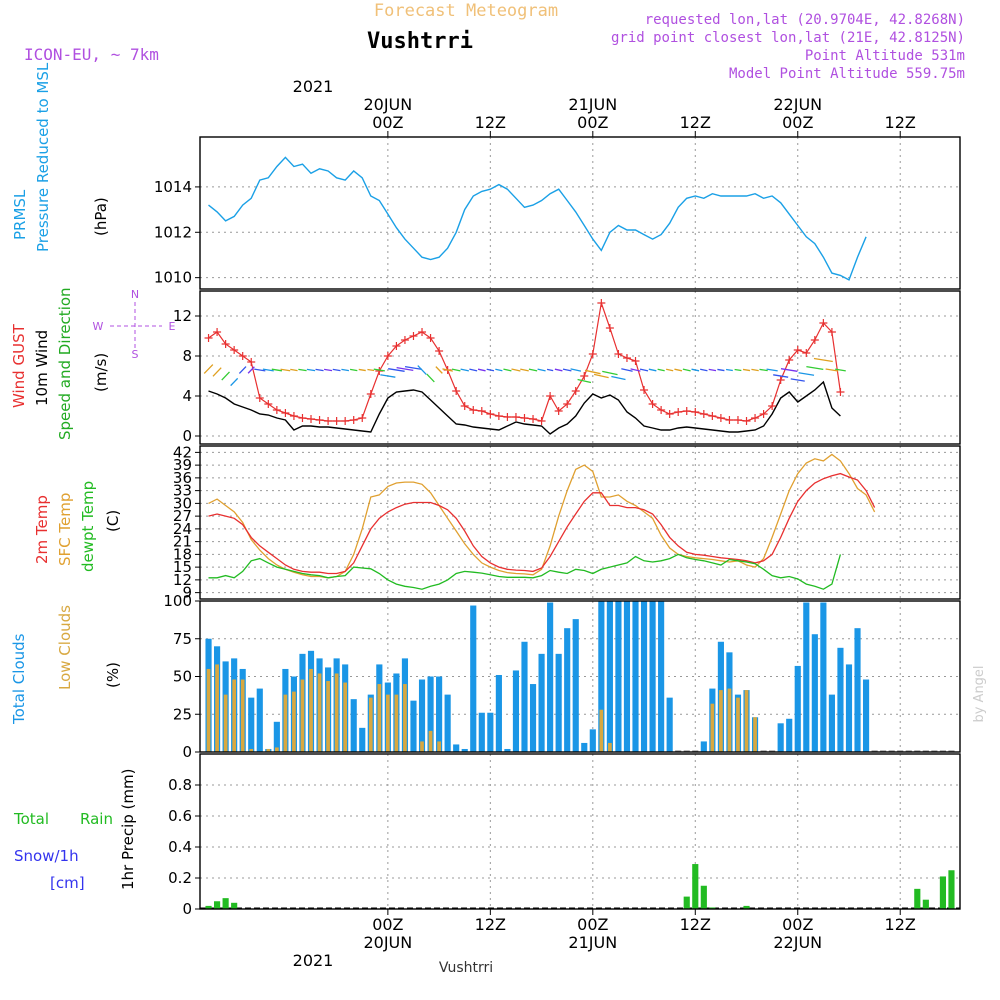  I want to click on panel-pressure: 1010 1012 1014, so click(557, 213).